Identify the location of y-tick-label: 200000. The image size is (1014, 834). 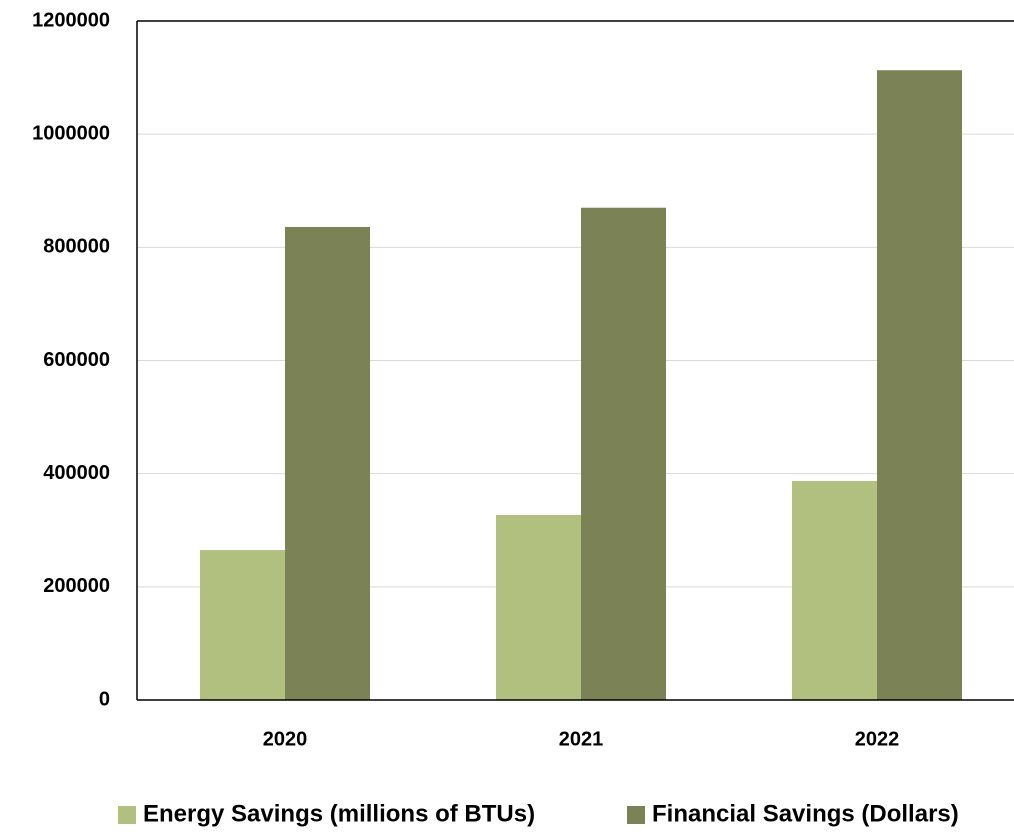
(76, 586).